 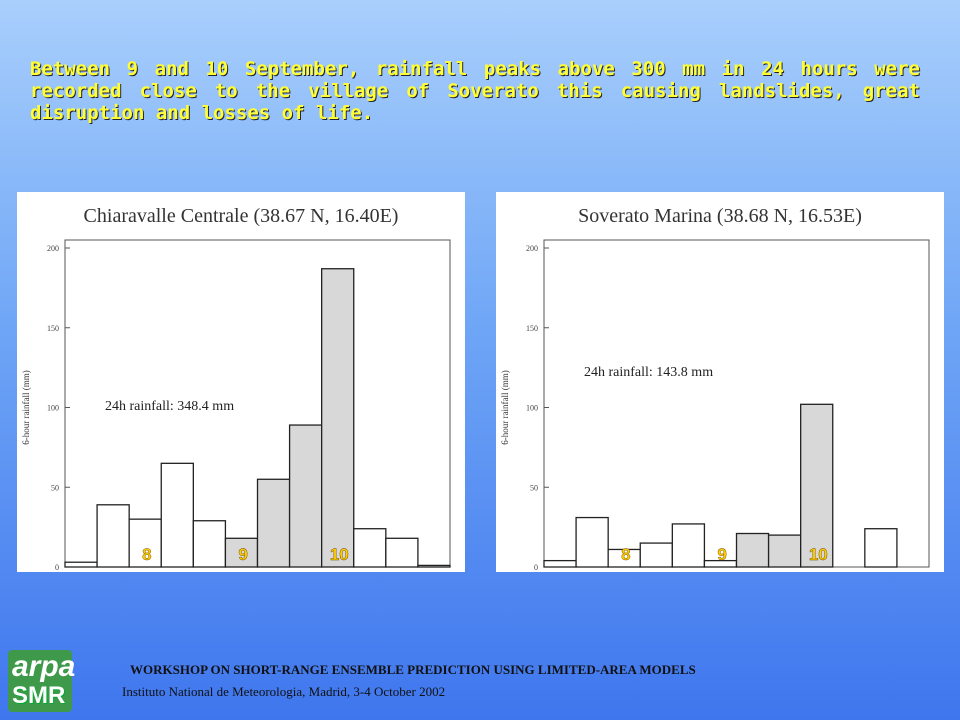 What do you see at coordinates (169, 406) in the screenshot?
I see `annotation: 24h rainfall: 348.4 mm` at bounding box center [169, 406].